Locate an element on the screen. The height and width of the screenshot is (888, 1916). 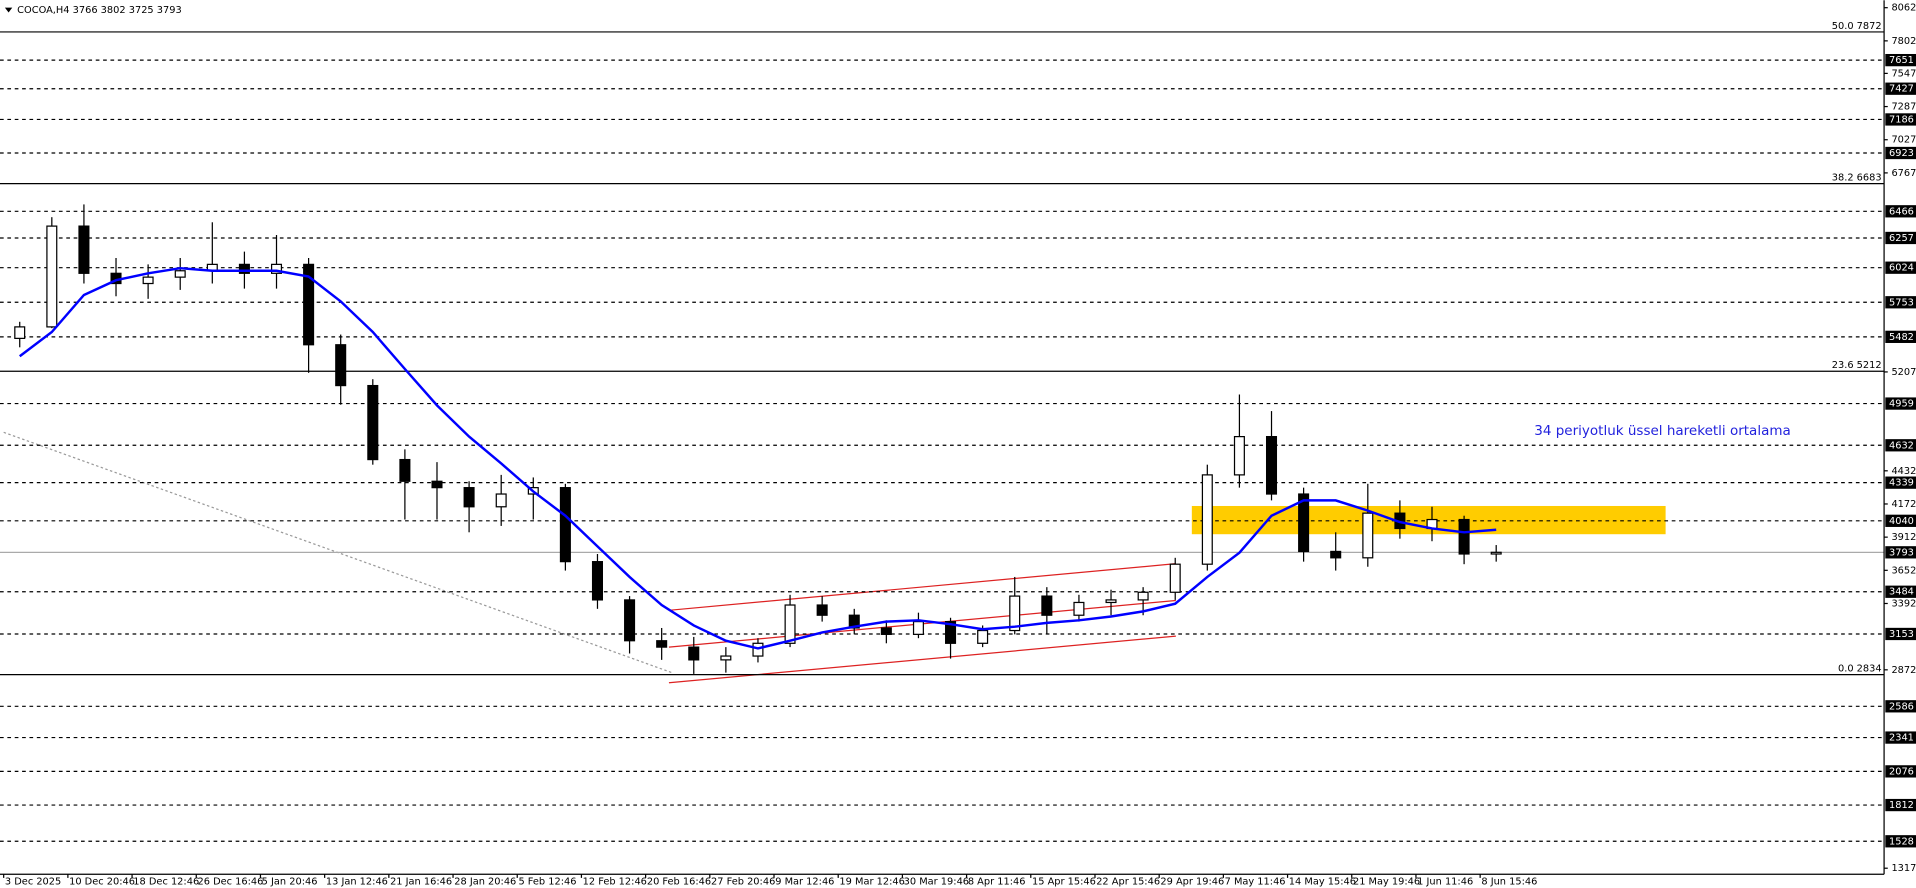
x-tick-label: 15 Apr 15:46 is located at coordinates (1064, 882).